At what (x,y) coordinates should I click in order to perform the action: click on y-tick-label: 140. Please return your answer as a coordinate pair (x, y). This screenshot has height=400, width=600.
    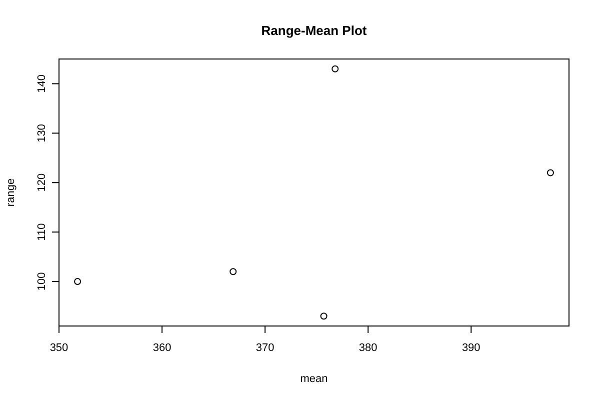
    Looking at the image, I should click on (42, 83).